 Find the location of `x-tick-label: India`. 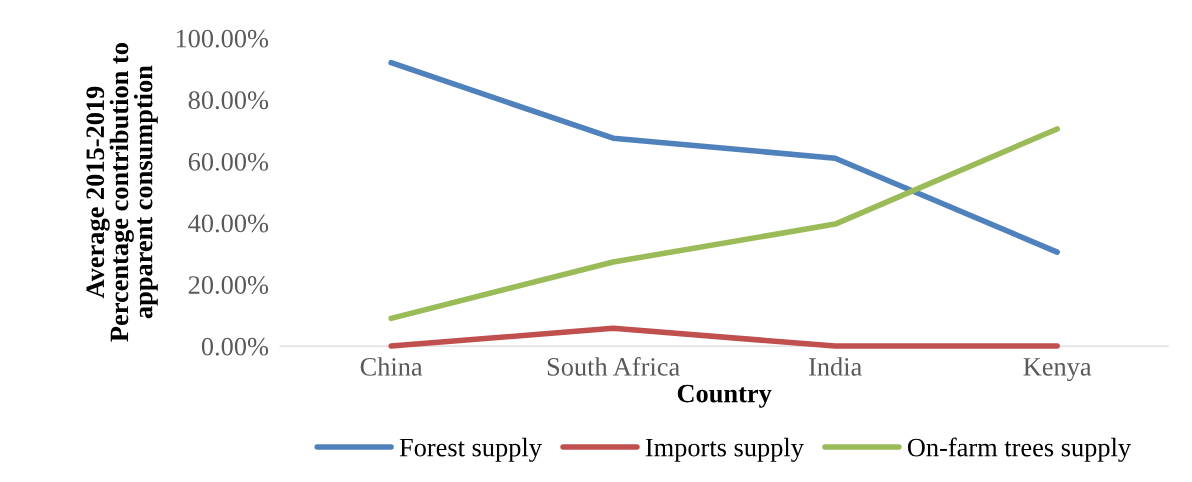

x-tick-label: India is located at coordinates (835, 366).